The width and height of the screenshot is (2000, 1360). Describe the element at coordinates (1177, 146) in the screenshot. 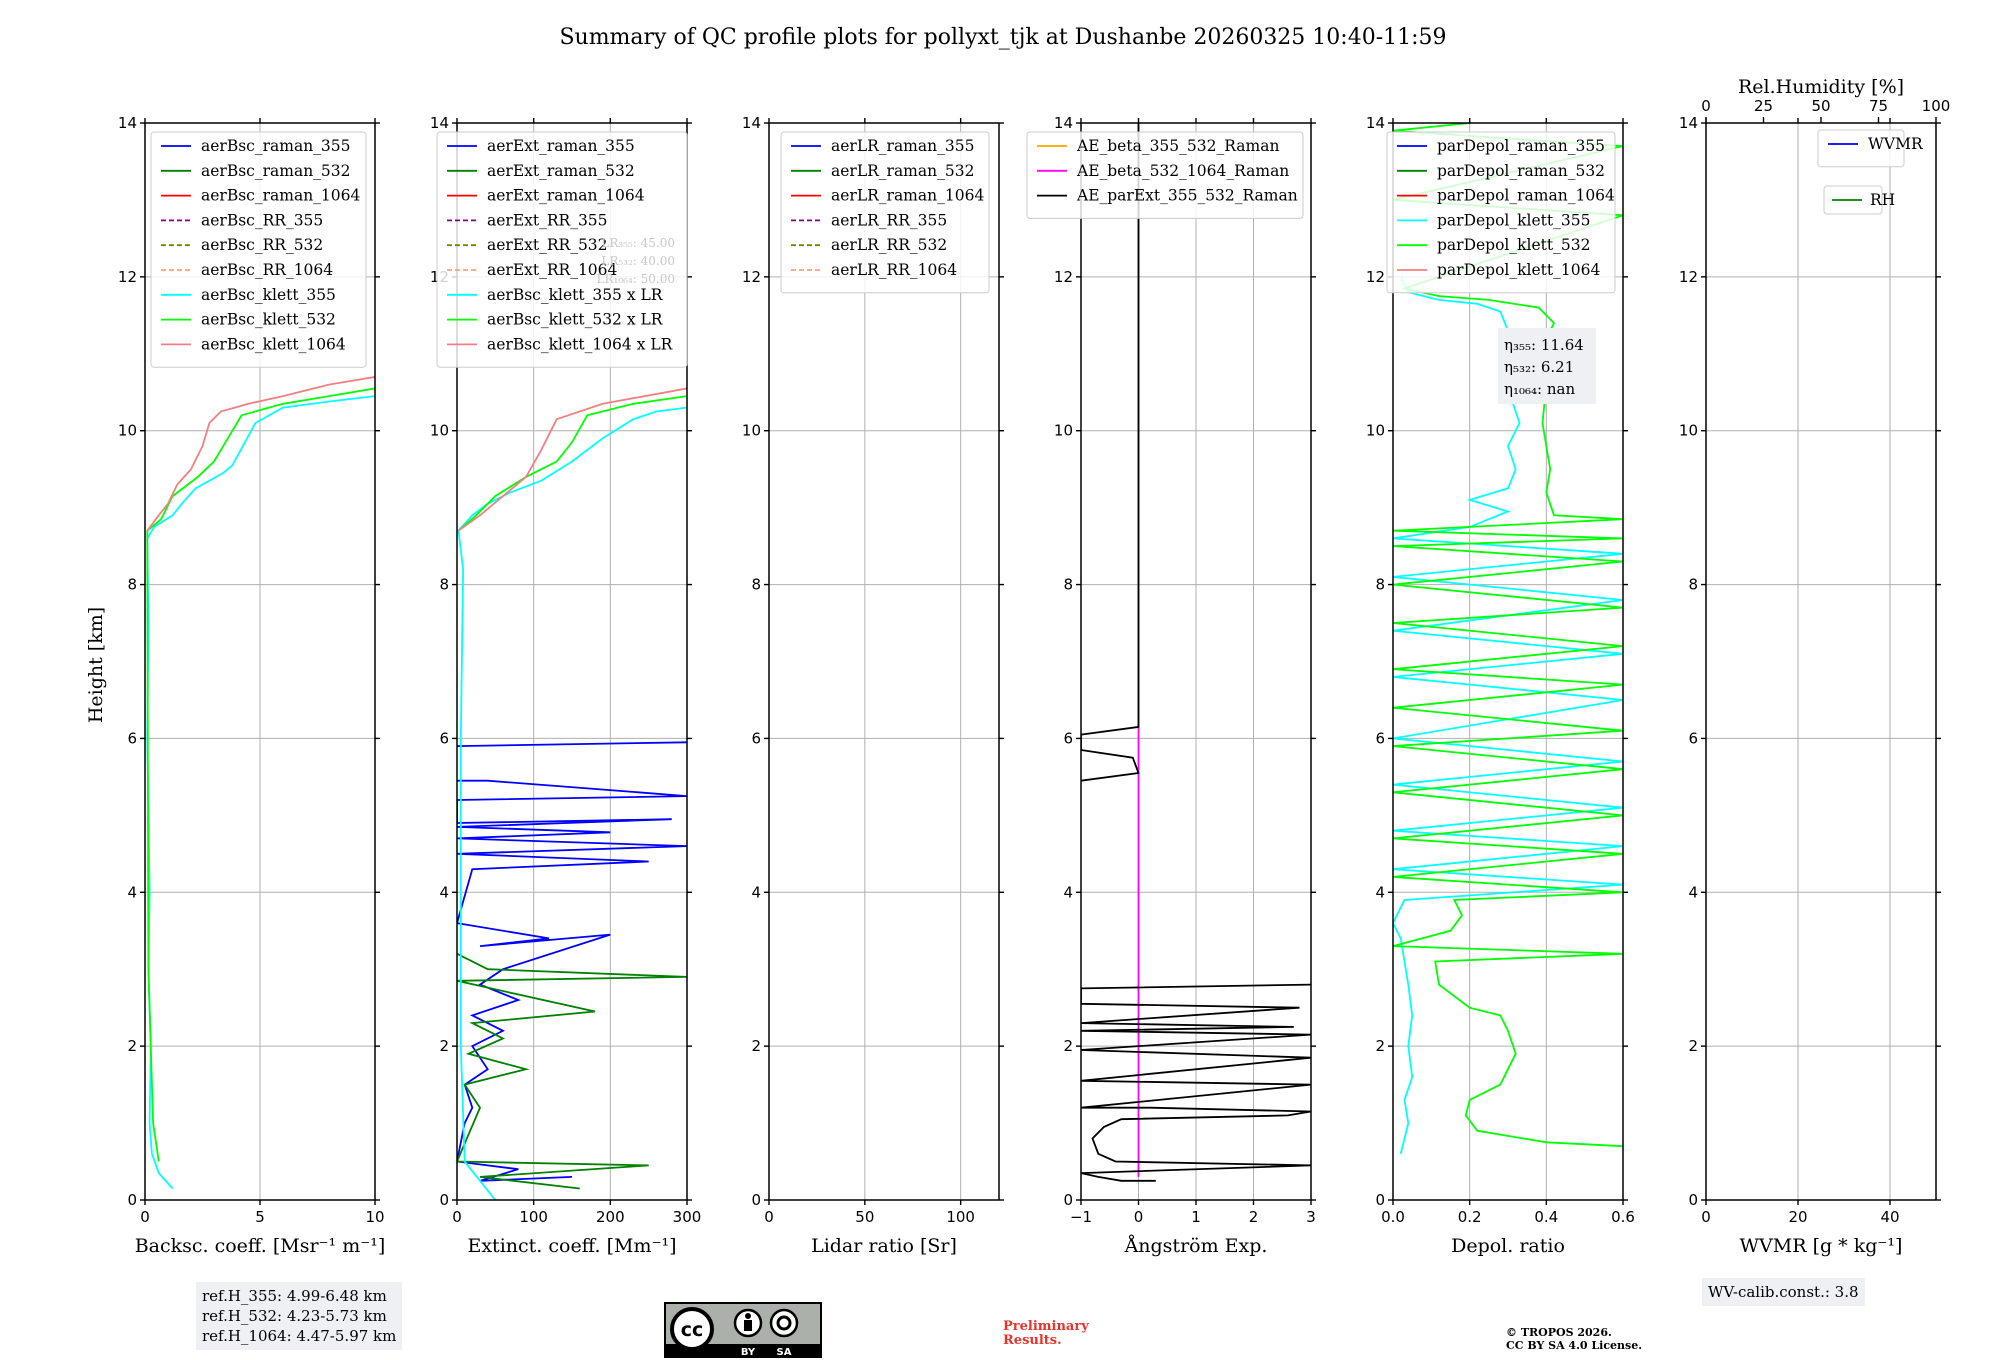

I see `legend-entry: AE_beta_355_532_Raman` at that location.